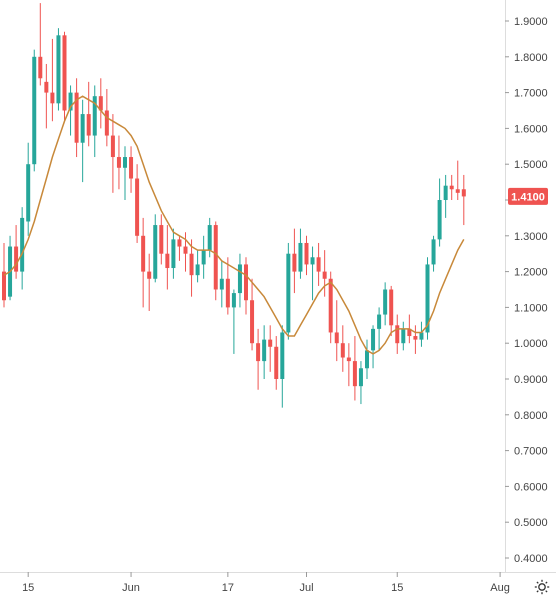 Image resolution: width=556 pixels, height=596 pixels. Describe the element at coordinates (531, 416) in the screenshot. I see `price-tick-label: 0.8000` at that location.